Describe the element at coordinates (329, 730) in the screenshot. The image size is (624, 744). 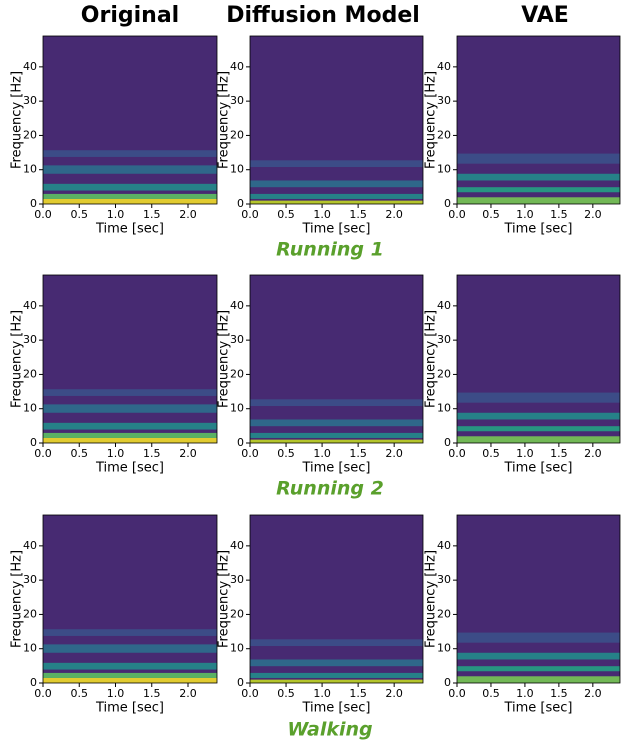
I see `row-title: Walking` at that location.